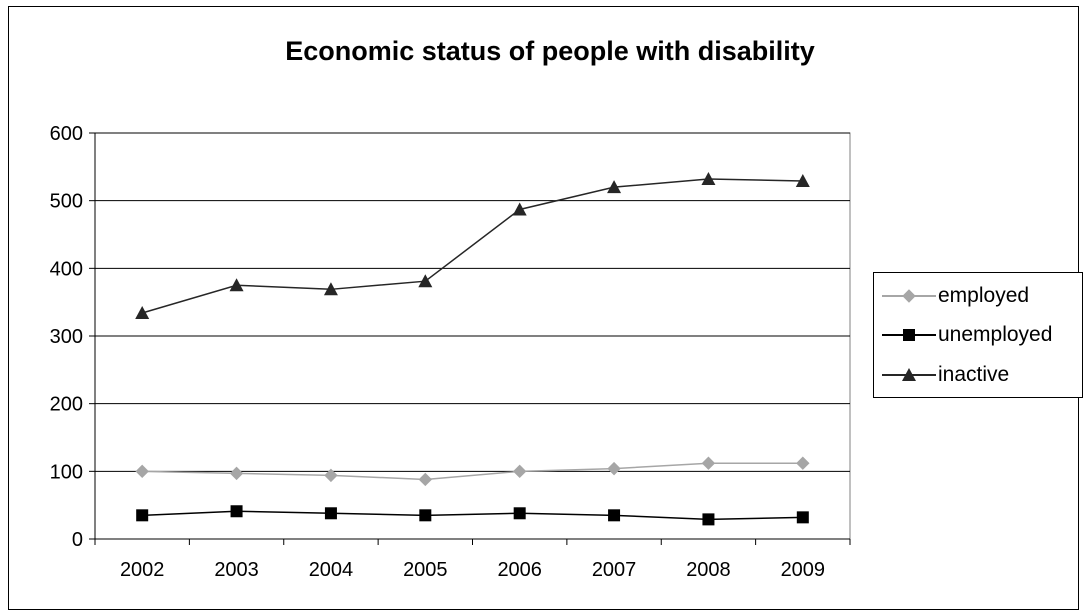 The width and height of the screenshot is (1083, 614). Describe the element at coordinates (708, 179) in the screenshot. I see `point-inactive-2008` at that location.